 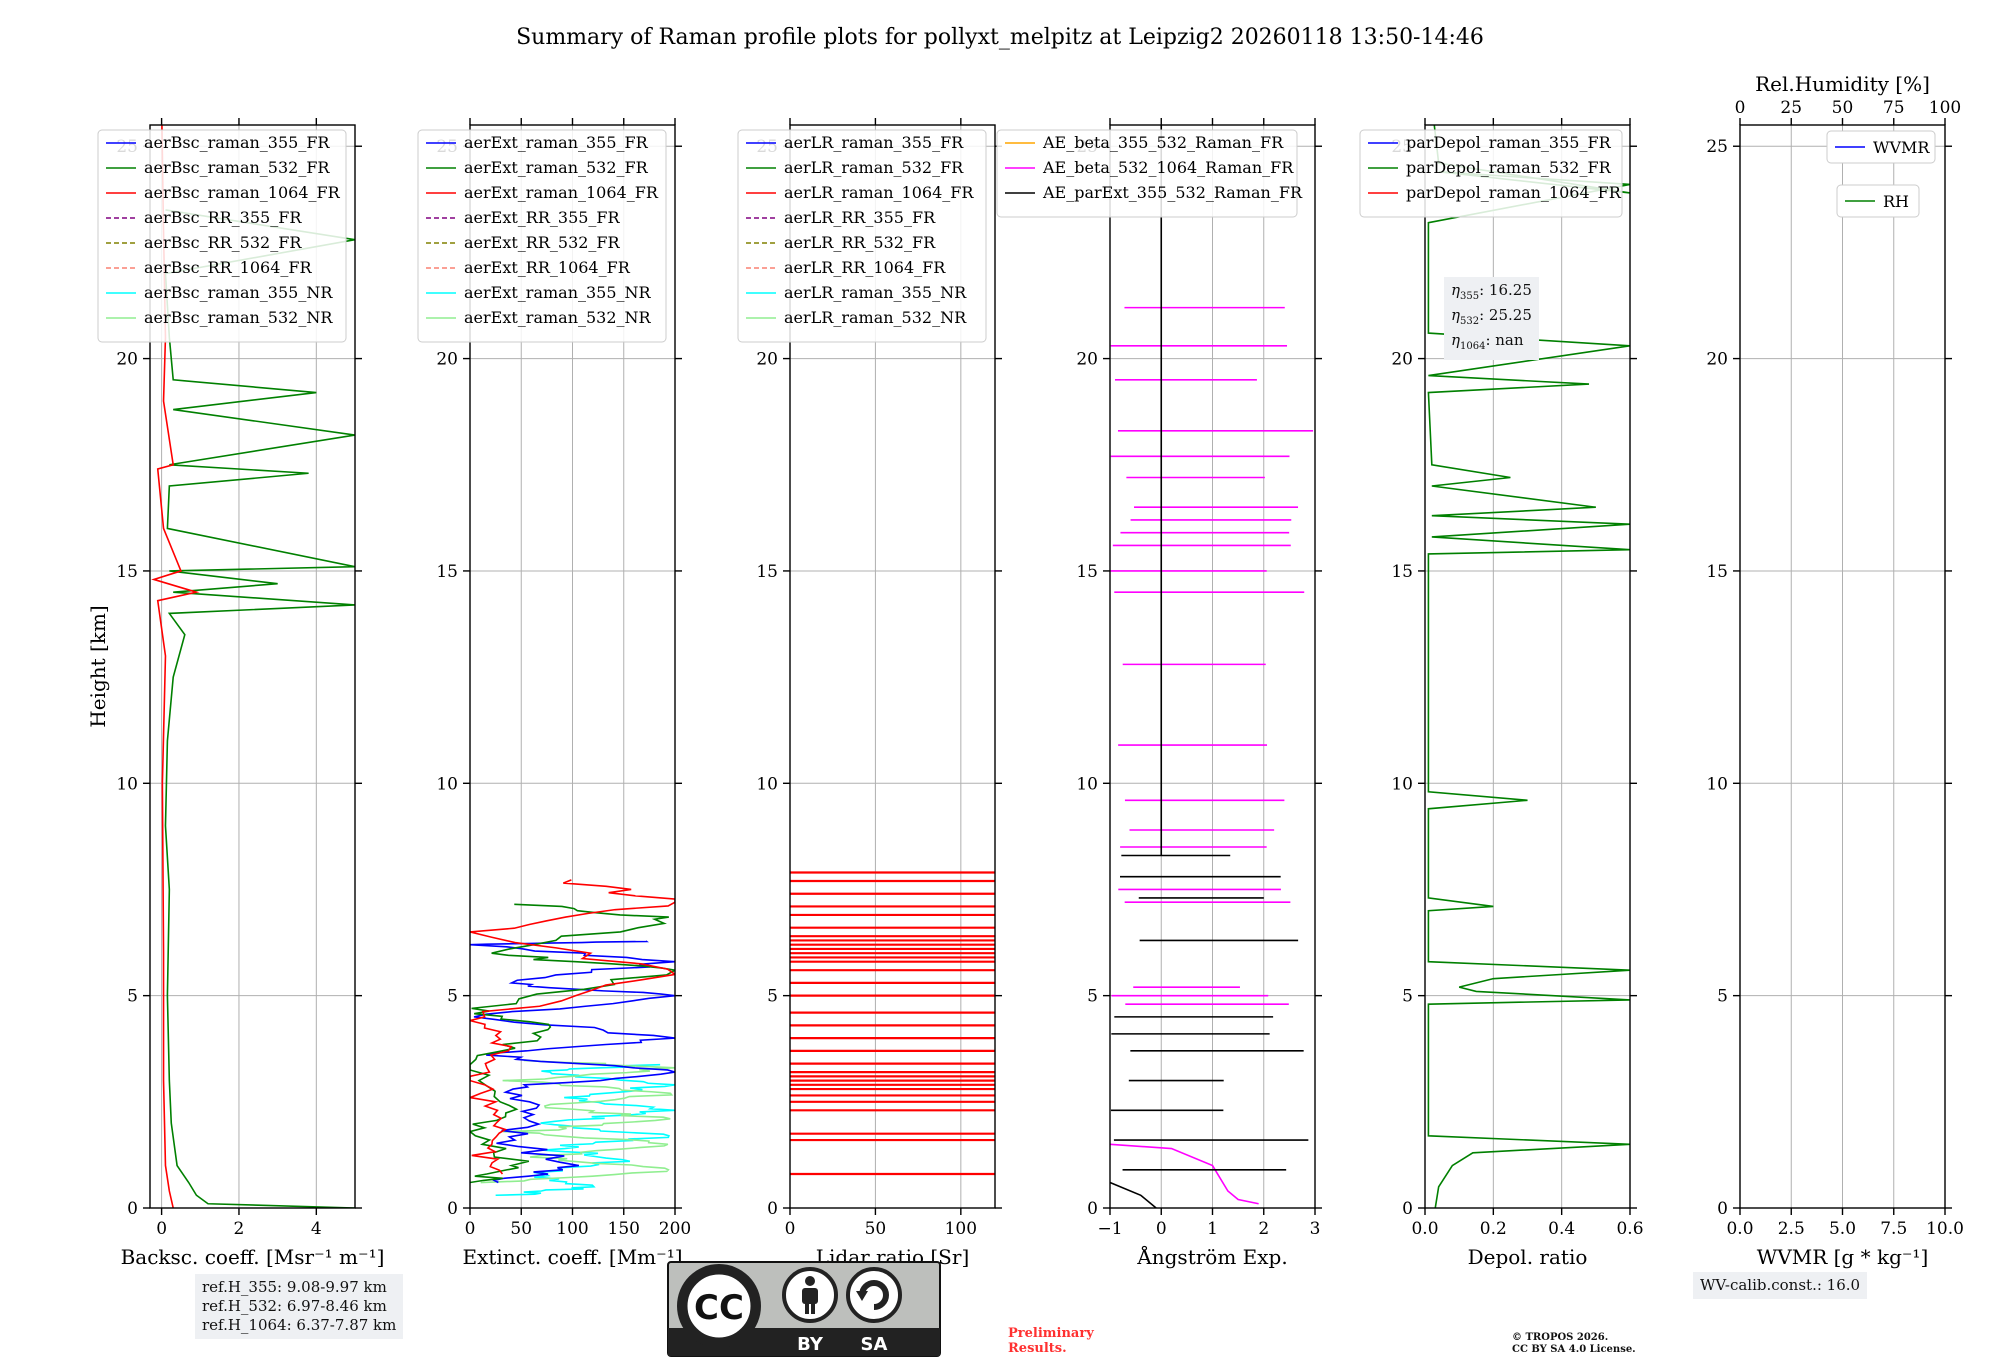 I want to click on legend-entry: aerLR_raman_532_FR, so click(x=874, y=167).